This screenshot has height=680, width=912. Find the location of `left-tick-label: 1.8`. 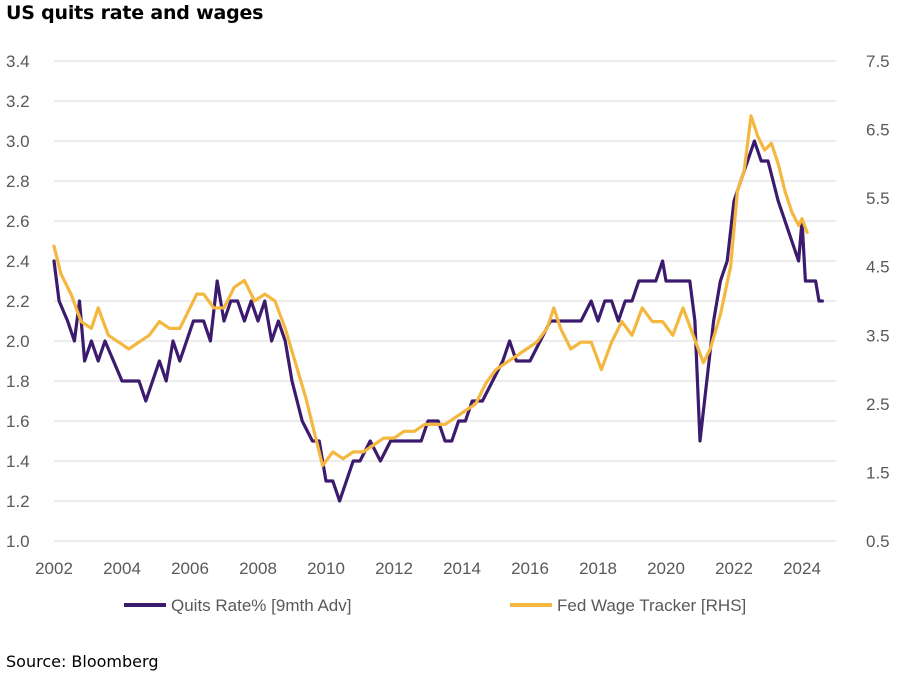

left-tick-label: 1.8 is located at coordinates (18, 381).